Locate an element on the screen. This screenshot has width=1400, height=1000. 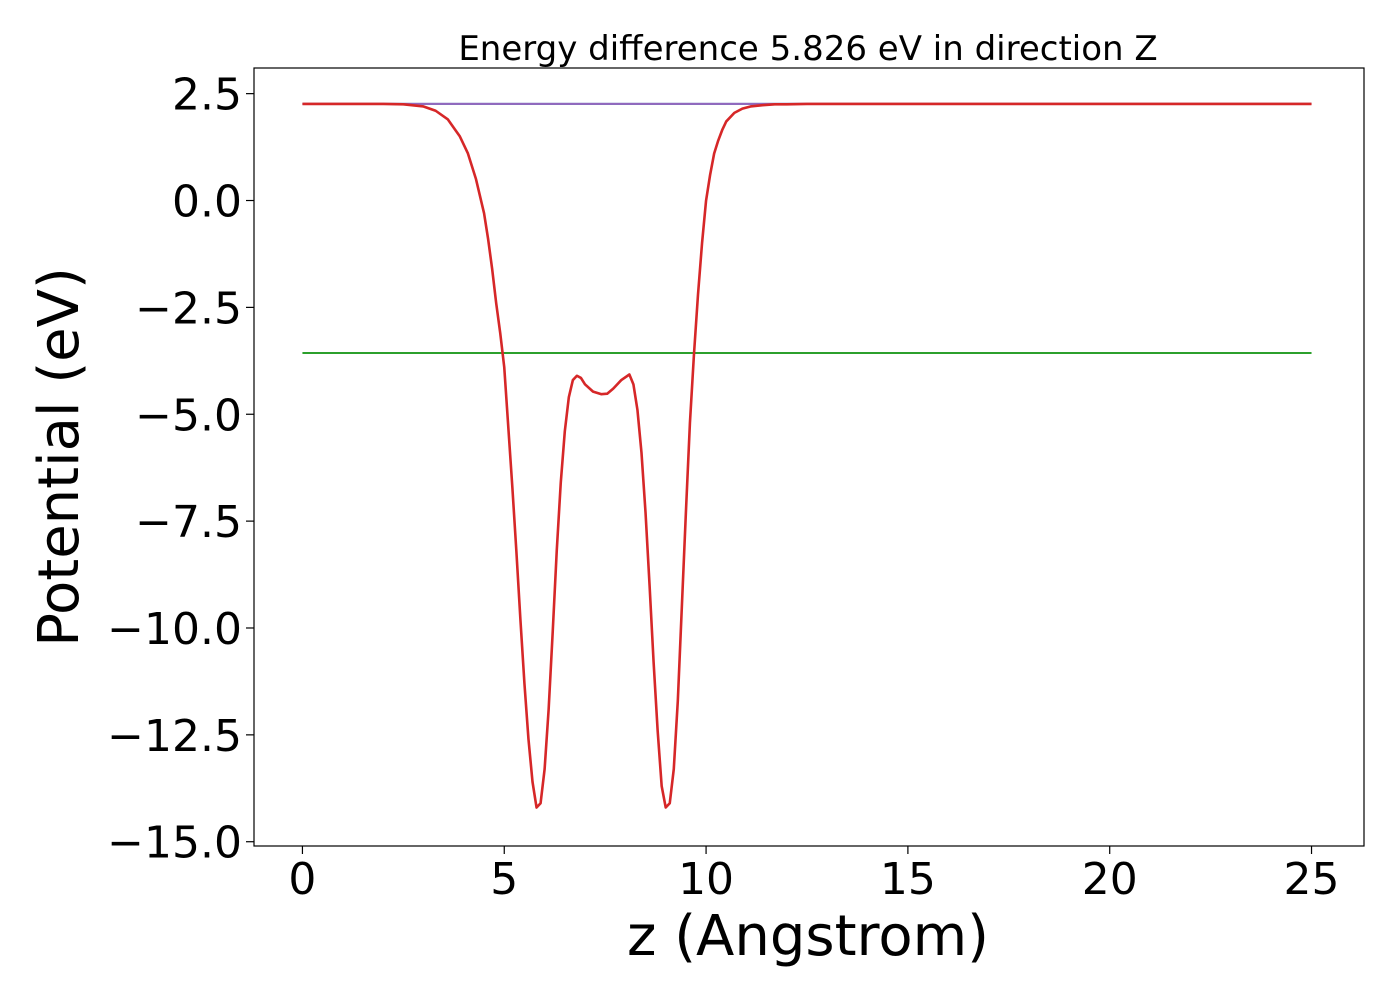
y-tick-label: −2.5 is located at coordinates (188, 308).